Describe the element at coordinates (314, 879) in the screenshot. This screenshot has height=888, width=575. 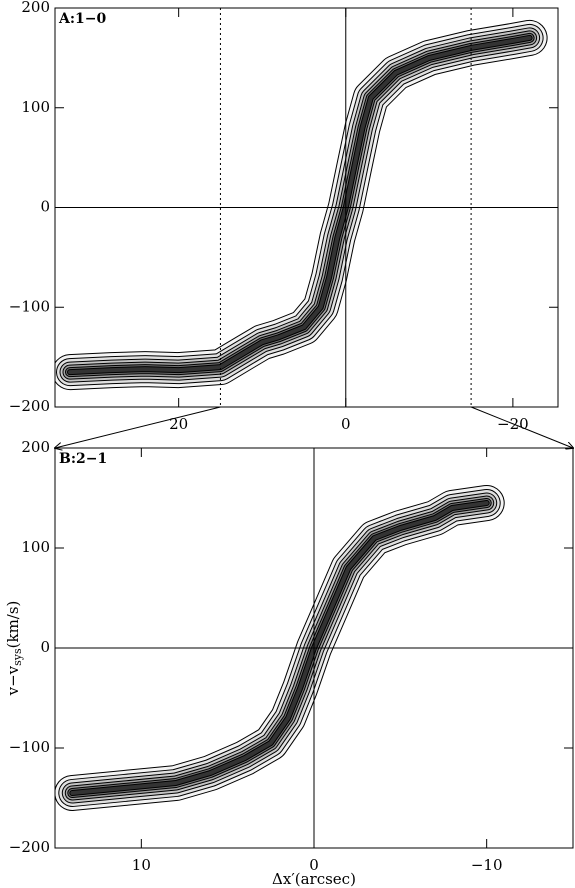
I see `x-axis-label: Δx′(arcsec)` at that location.